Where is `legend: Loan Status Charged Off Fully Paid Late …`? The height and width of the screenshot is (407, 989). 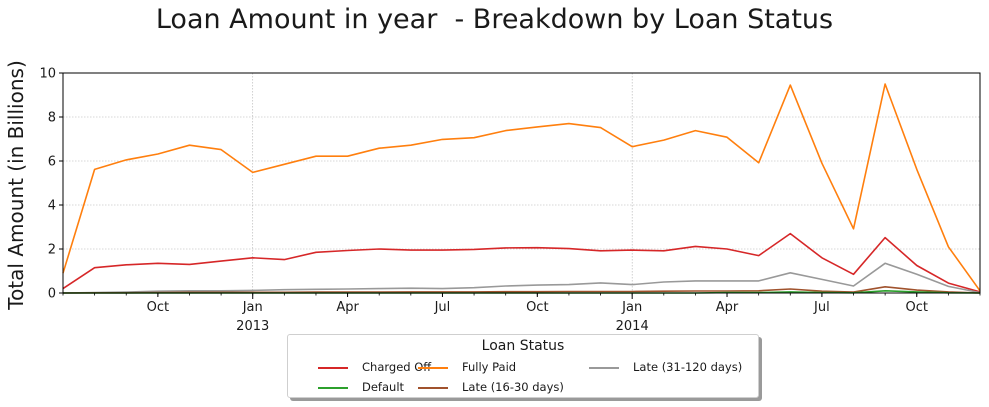
legend: Loan Status Charged Off Fully Paid Late … is located at coordinates (523, 366).